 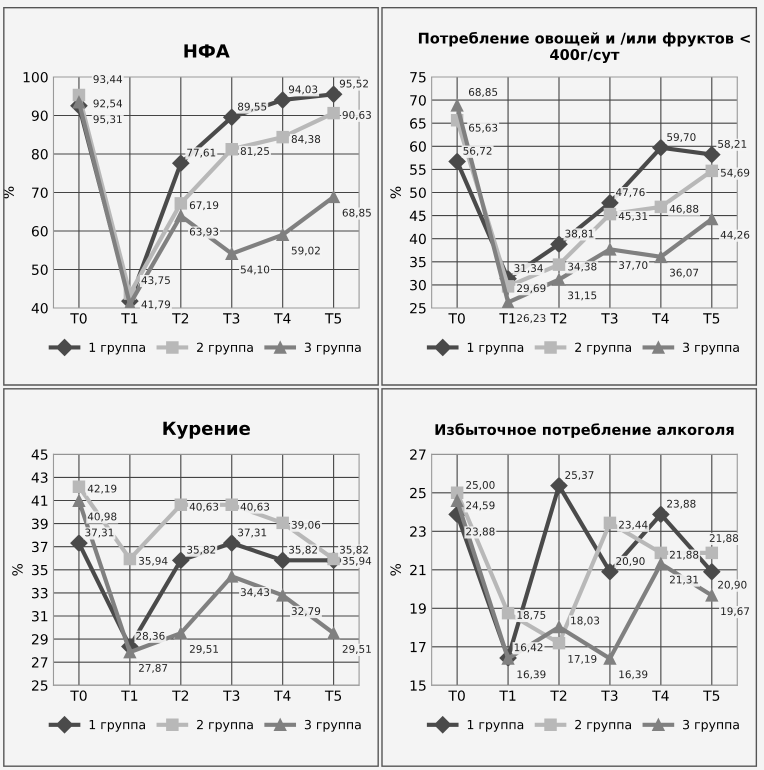 I want to click on data-label: 28,36, so click(x=150, y=636).